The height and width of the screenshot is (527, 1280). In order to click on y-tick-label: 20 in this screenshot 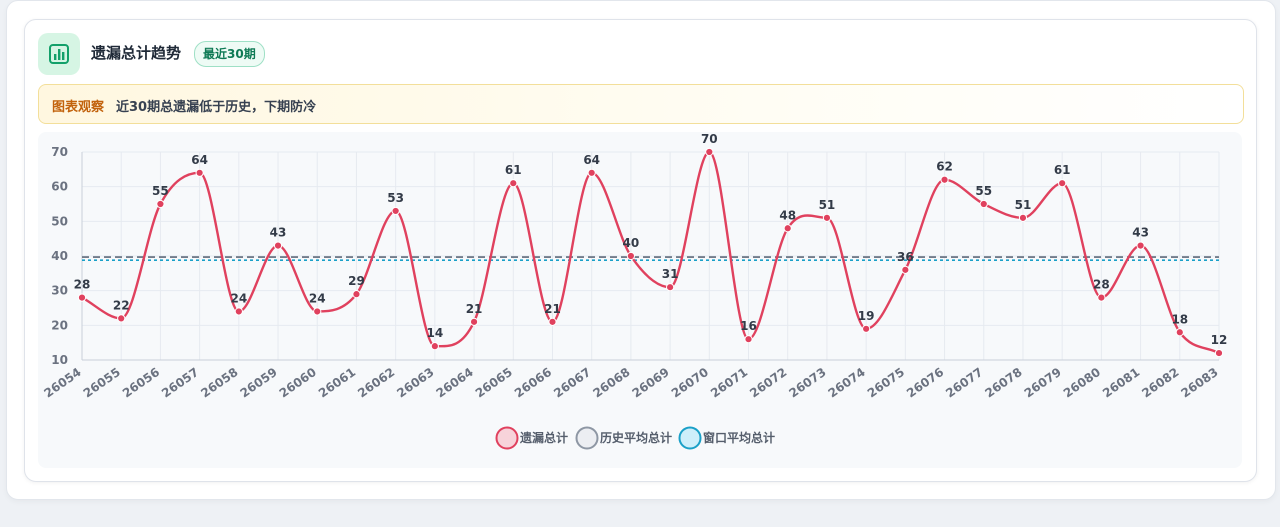, I will do `click(59, 325)`.